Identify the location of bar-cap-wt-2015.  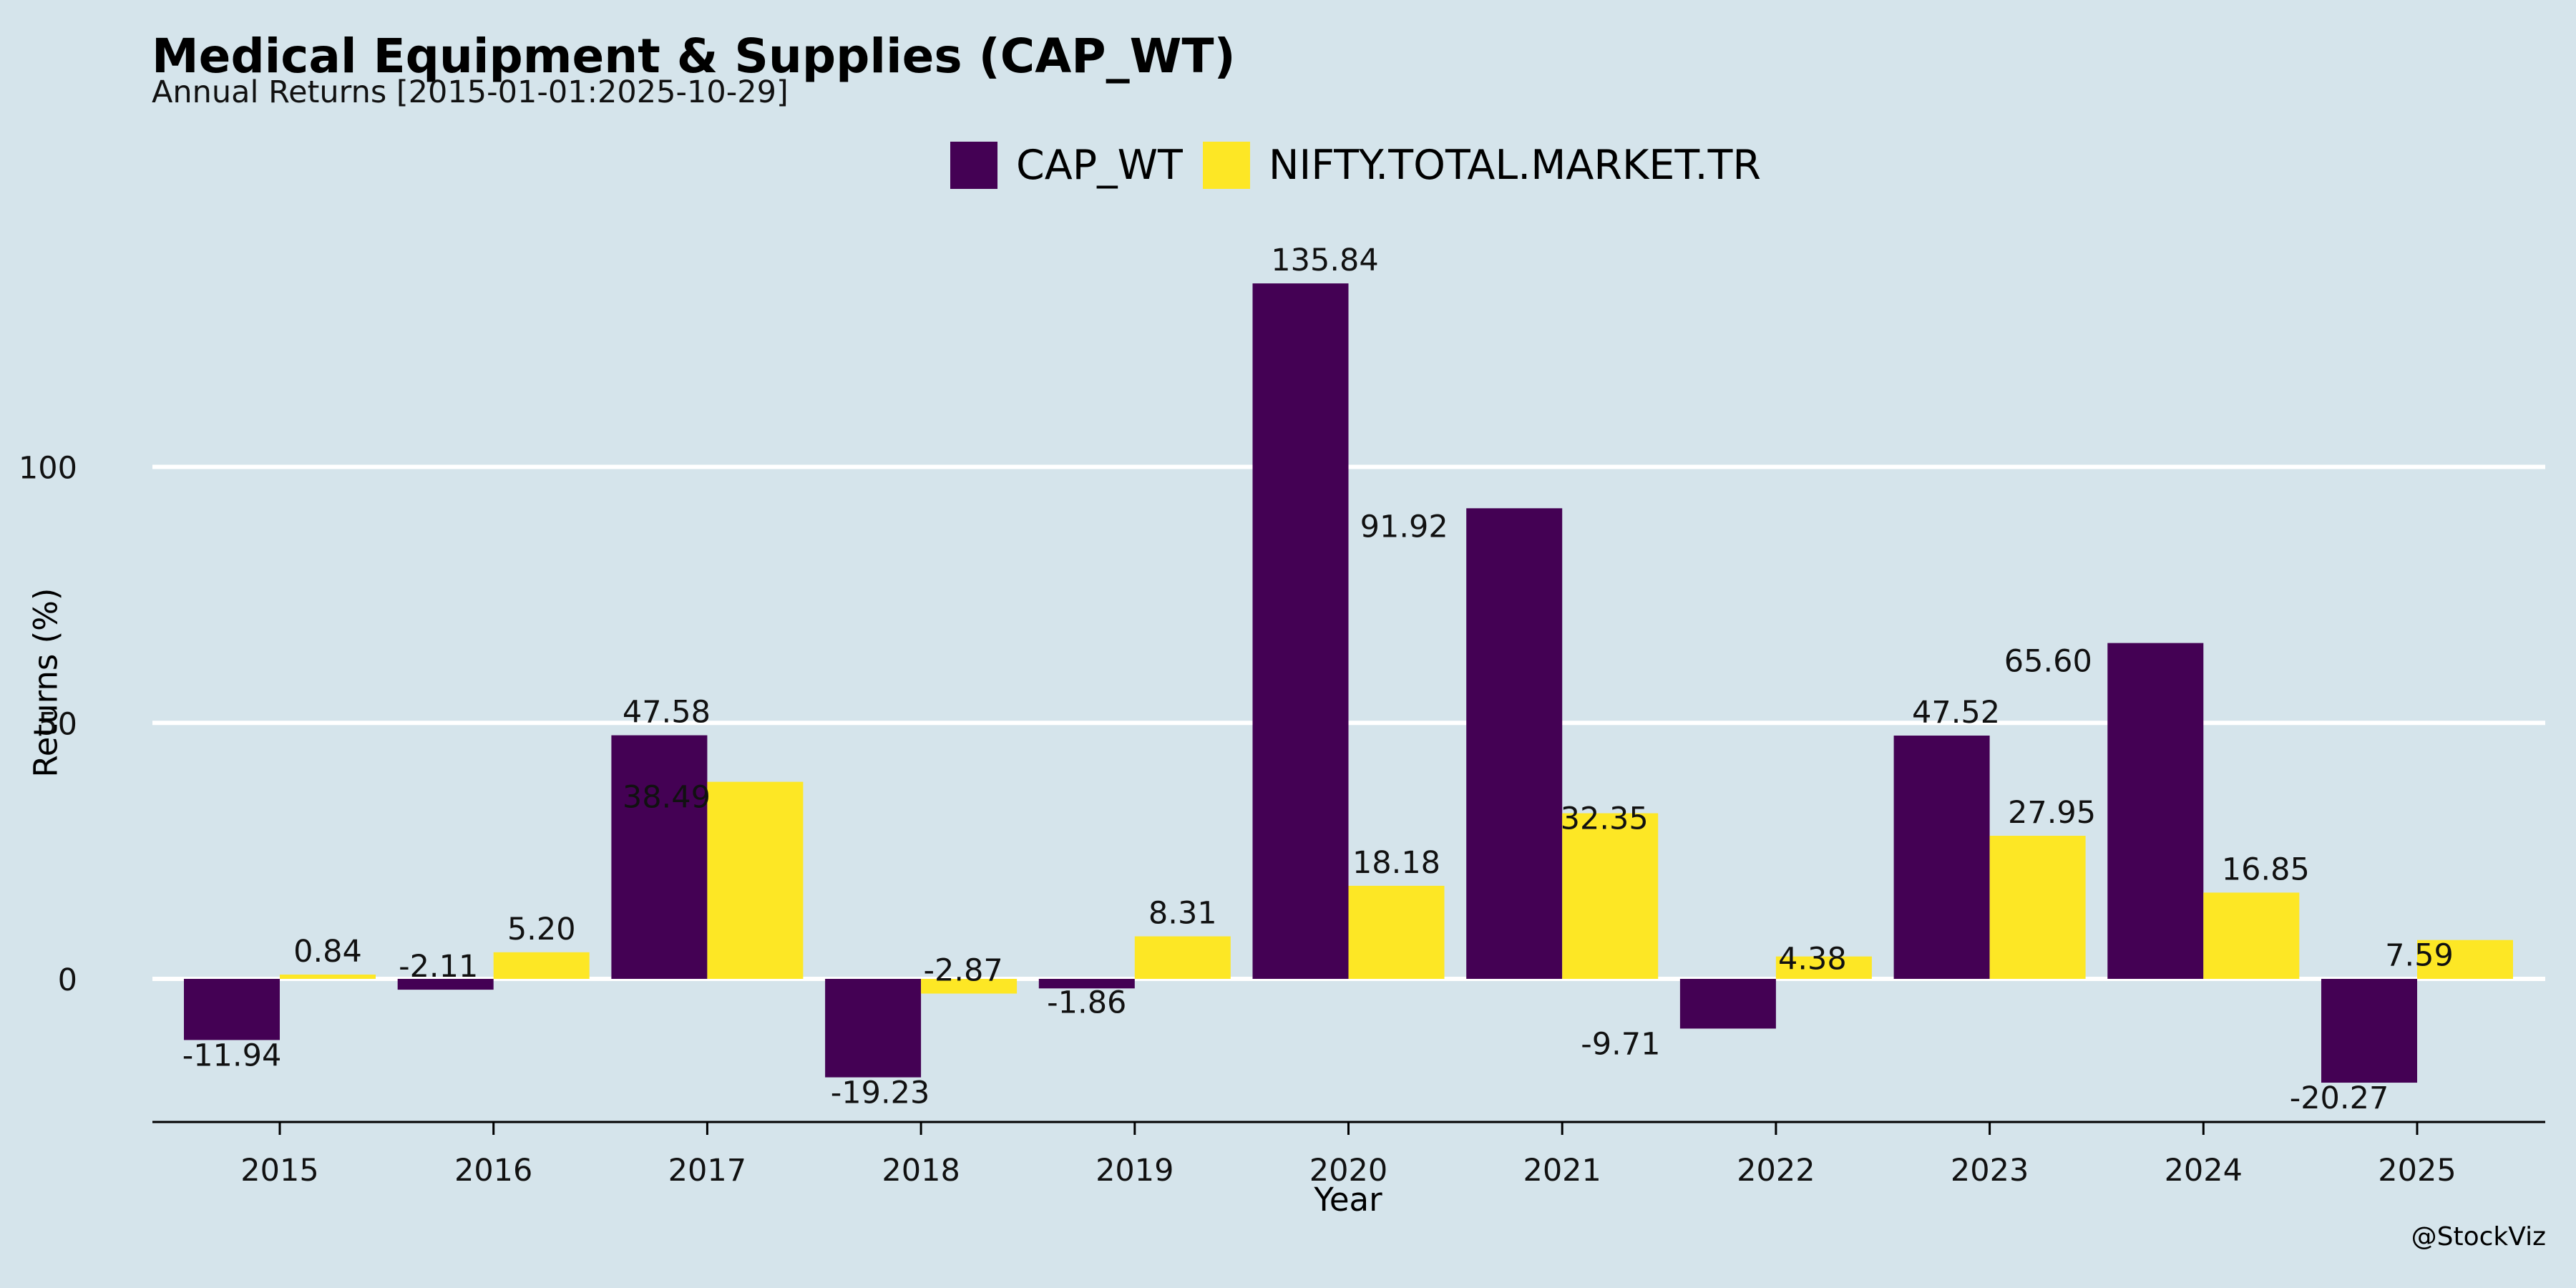
(232, 1009).